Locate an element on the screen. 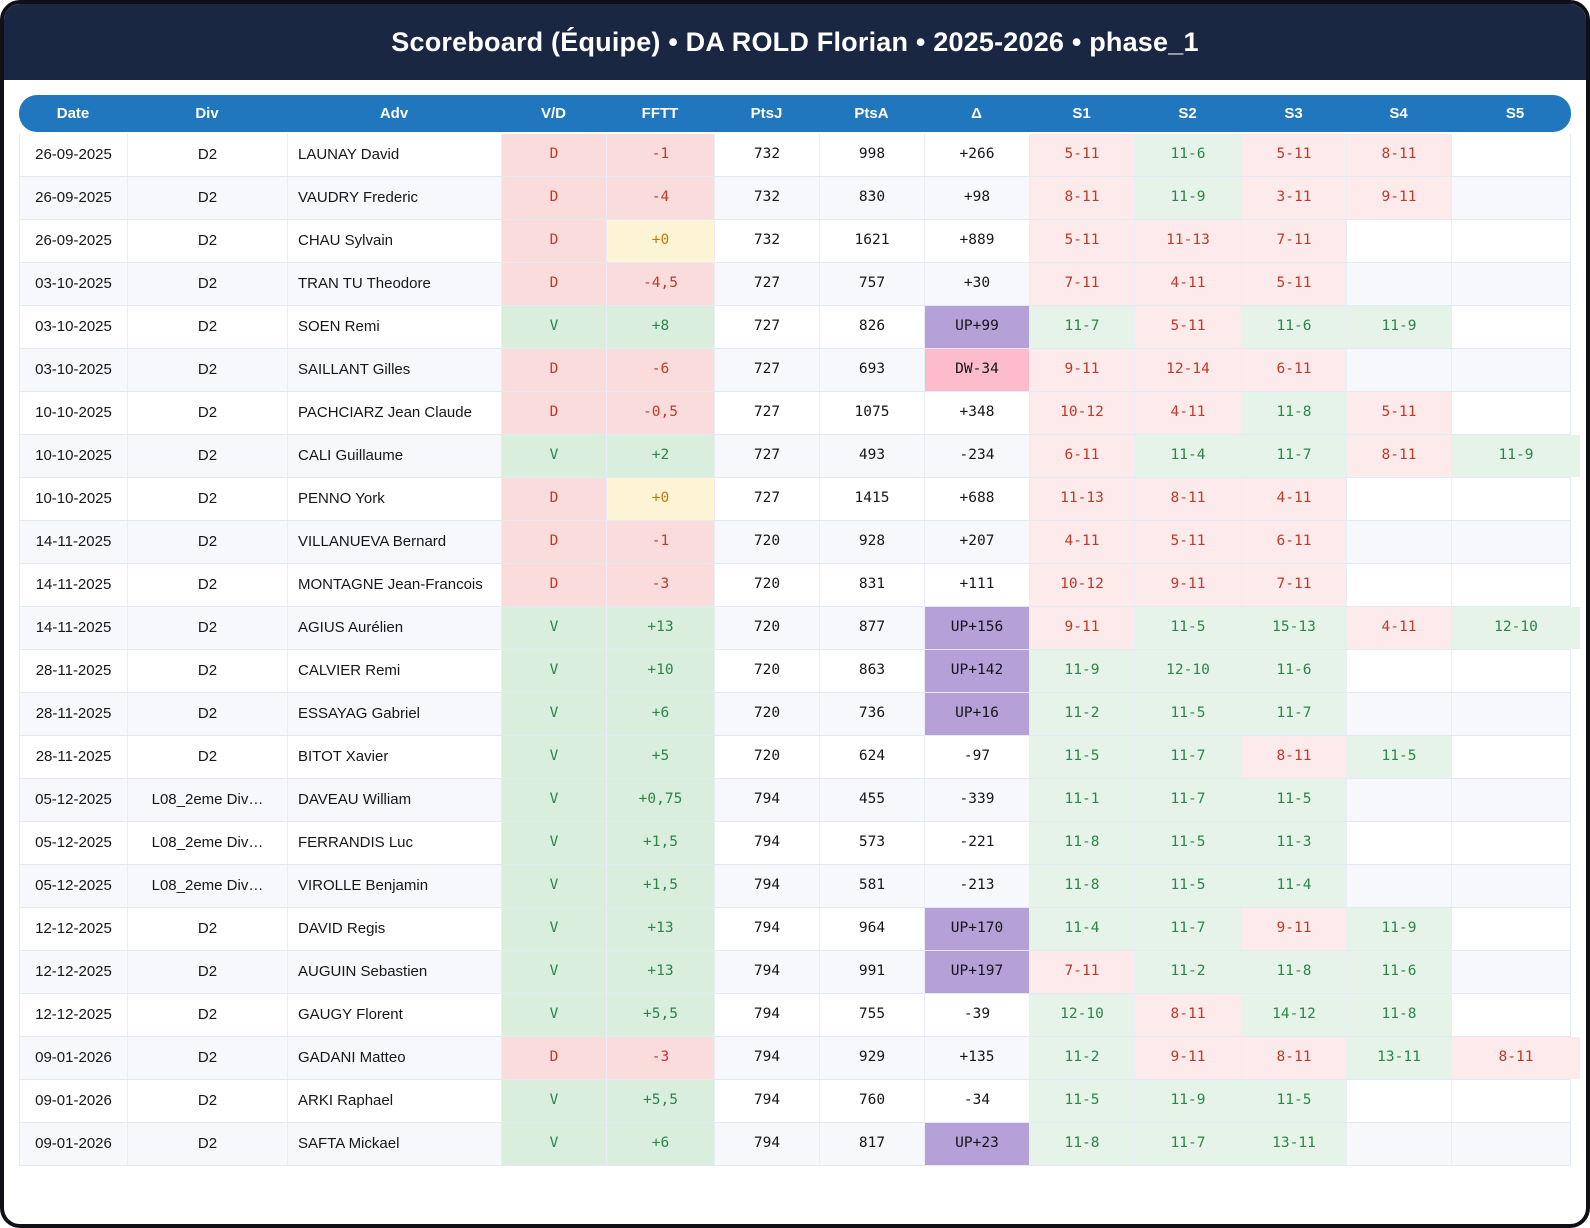  cell-set-s3: 14-12 is located at coordinates (1294, 1015).